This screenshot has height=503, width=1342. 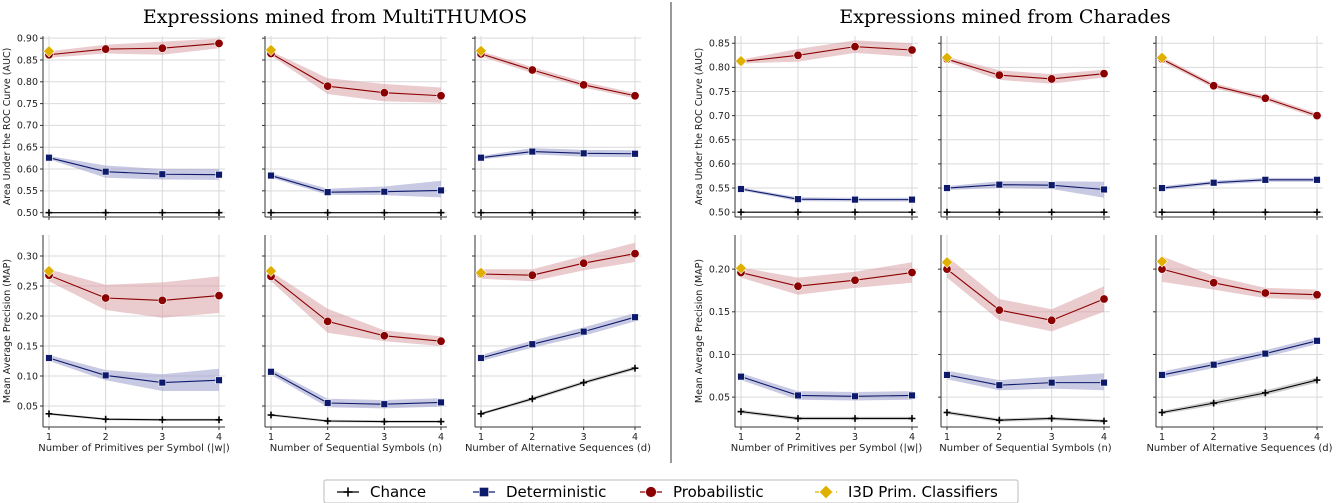 What do you see at coordinates (923, 492) in the screenshot?
I see `legend-label: I3D Prim. Classifiers` at bounding box center [923, 492].